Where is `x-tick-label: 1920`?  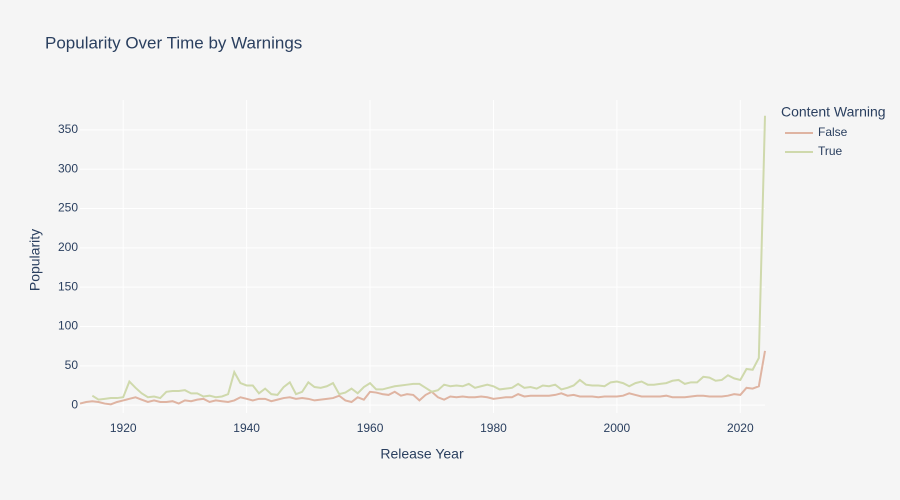 x-tick-label: 1920 is located at coordinates (123, 428).